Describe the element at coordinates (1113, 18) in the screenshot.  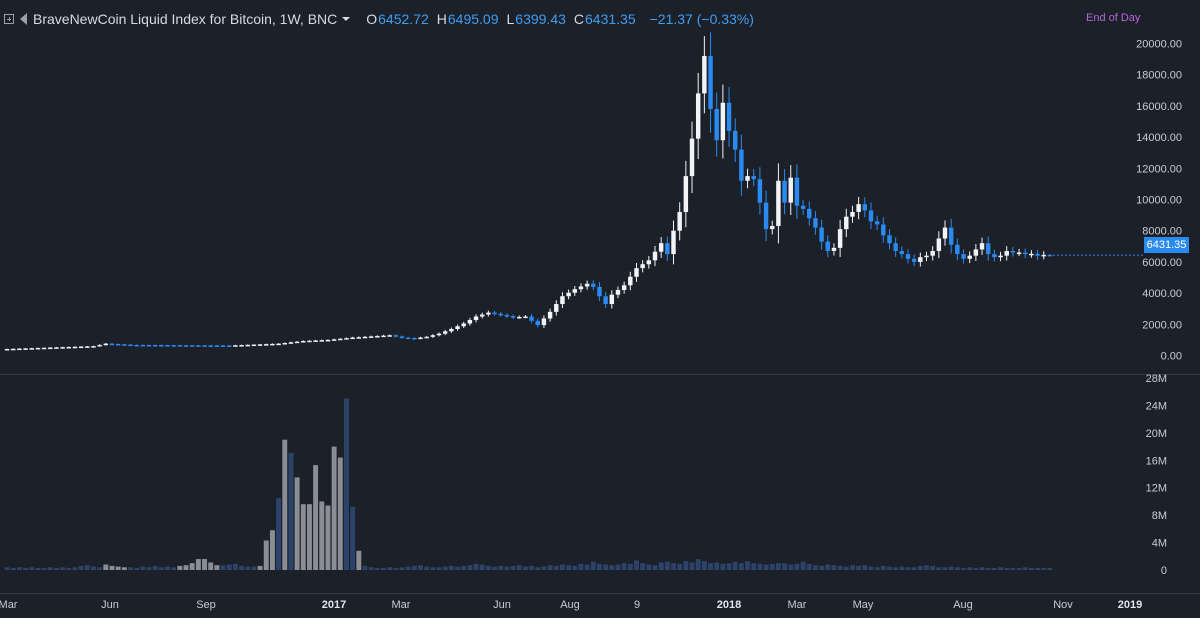
I see `end-of-day-label: End of Day` at that location.